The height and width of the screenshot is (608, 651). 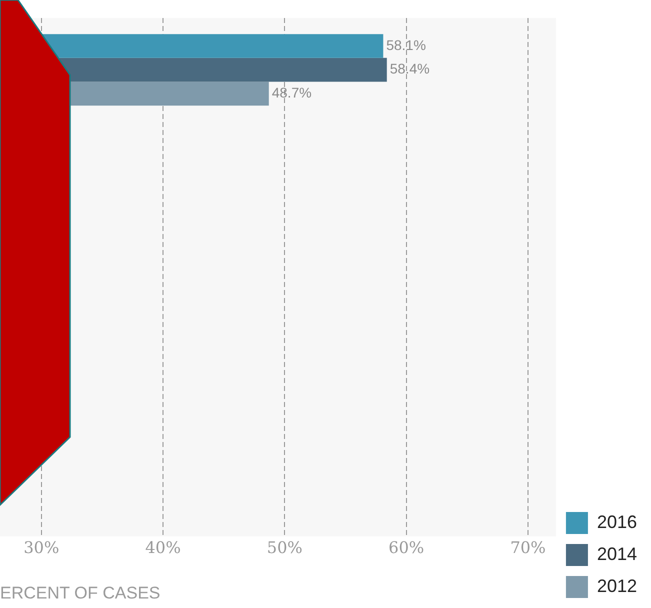 What do you see at coordinates (42, 548) in the screenshot?
I see `x-tick-label: 30%` at bounding box center [42, 548].